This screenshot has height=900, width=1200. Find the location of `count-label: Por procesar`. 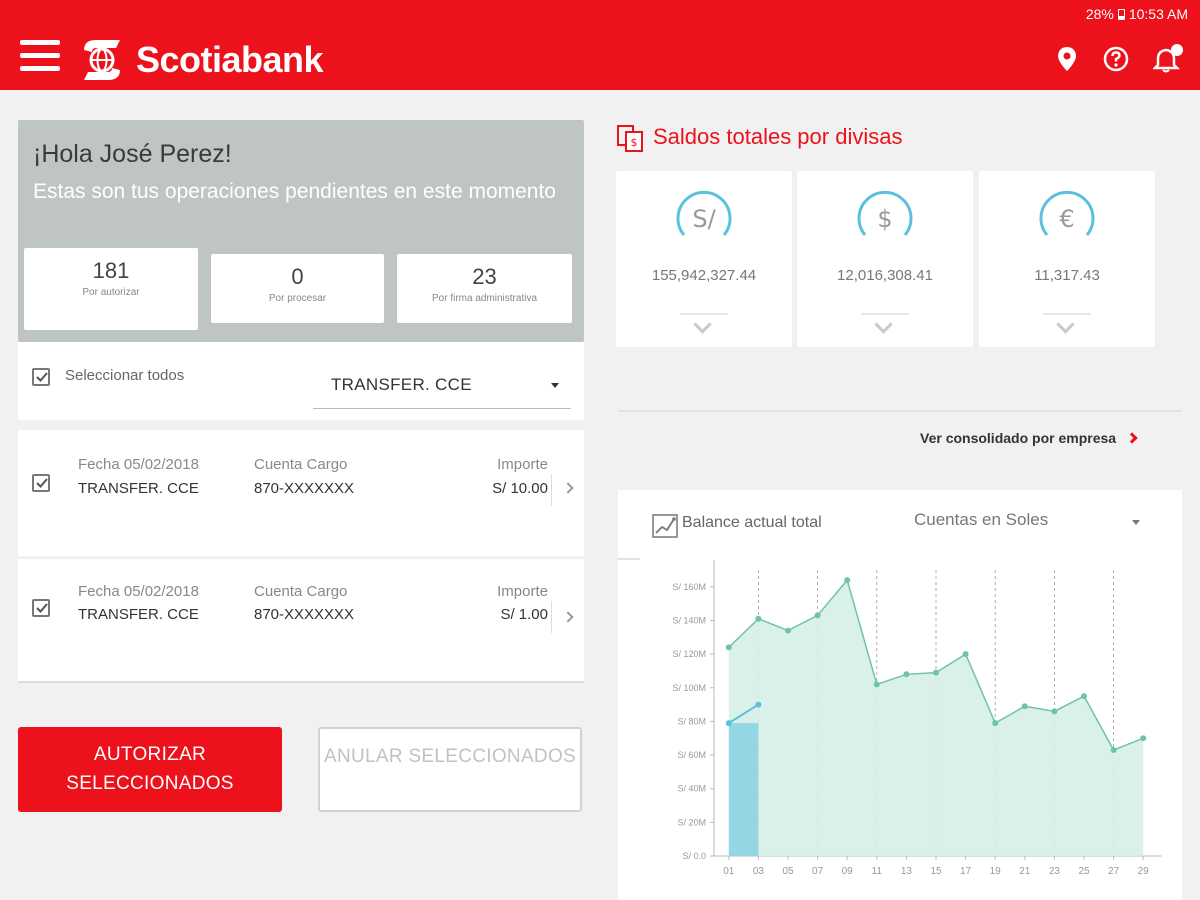

count-label: Por procesar is located at coordinates (297, 298).